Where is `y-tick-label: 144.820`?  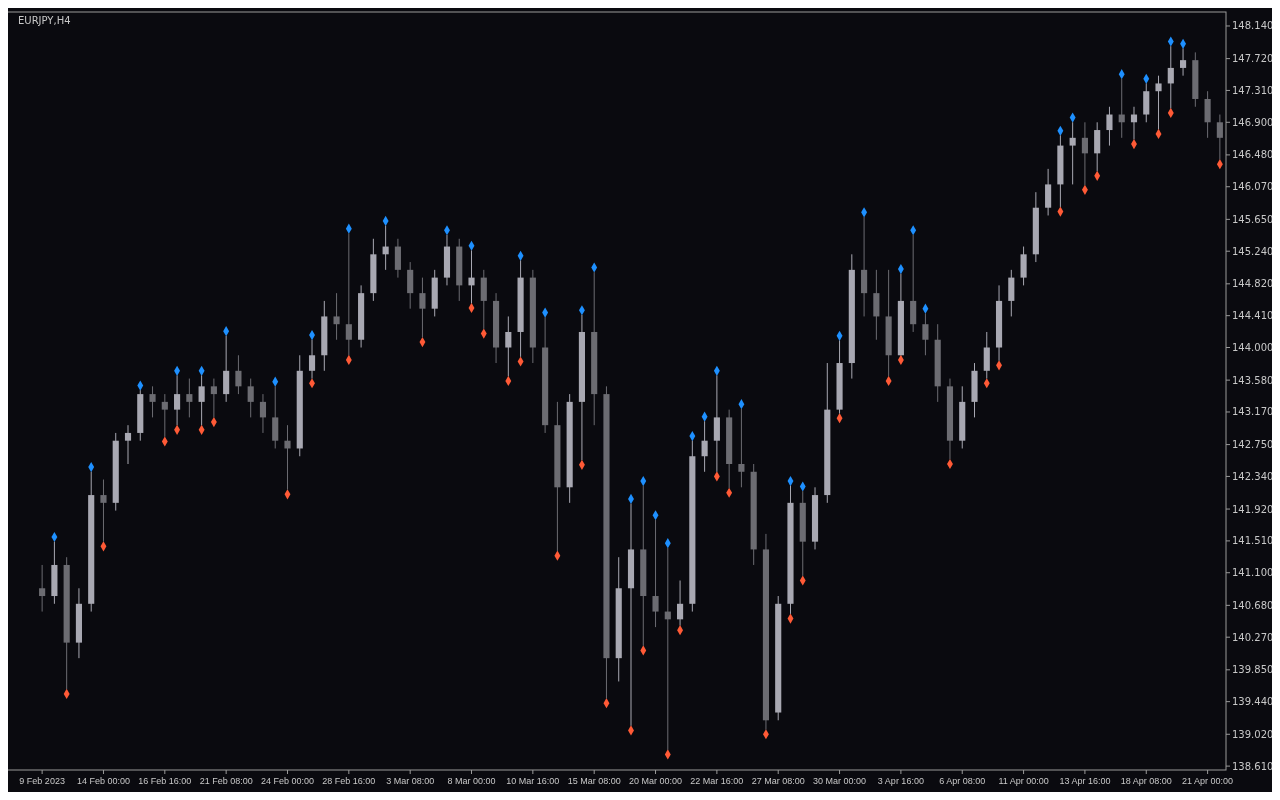
y-tick-label: 144.820 is located at coordinates (1253, 284).